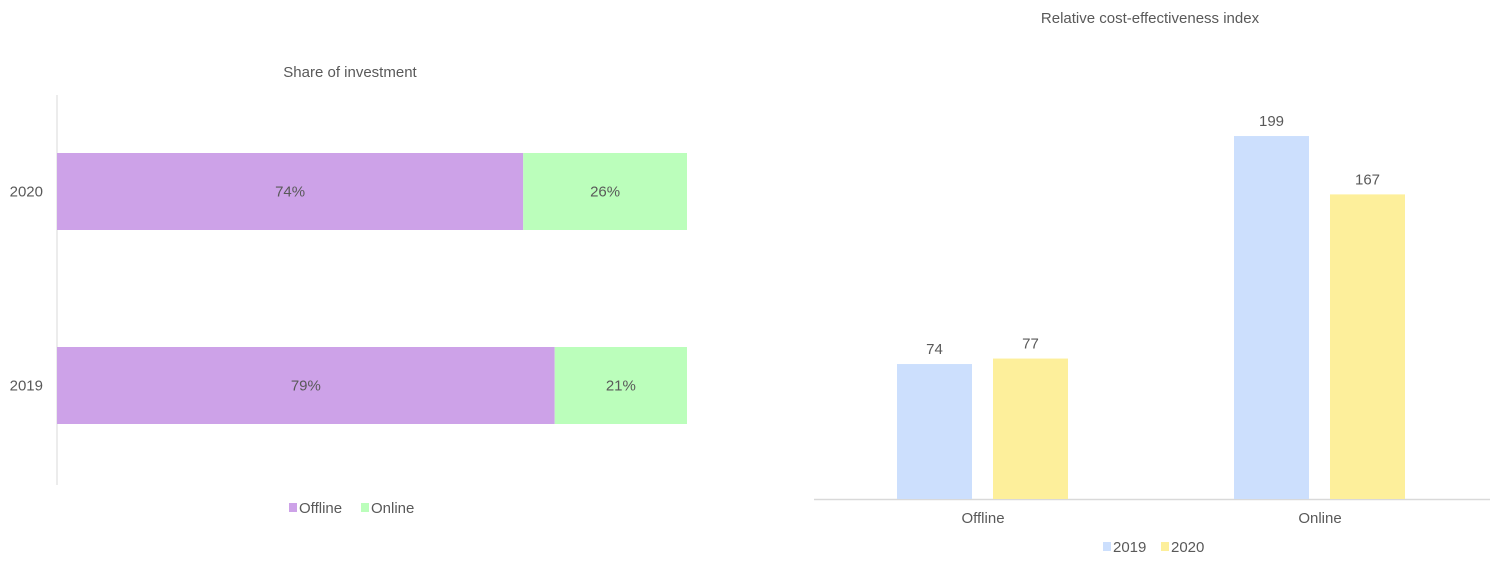  I want to click on category-tick-label: 2019, so click(26, 386).